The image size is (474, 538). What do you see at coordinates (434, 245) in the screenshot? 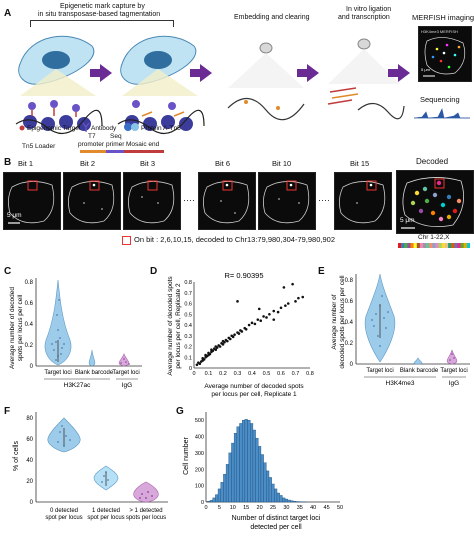
I see `chromosome-color-bar` at bounding box center [434, 245].